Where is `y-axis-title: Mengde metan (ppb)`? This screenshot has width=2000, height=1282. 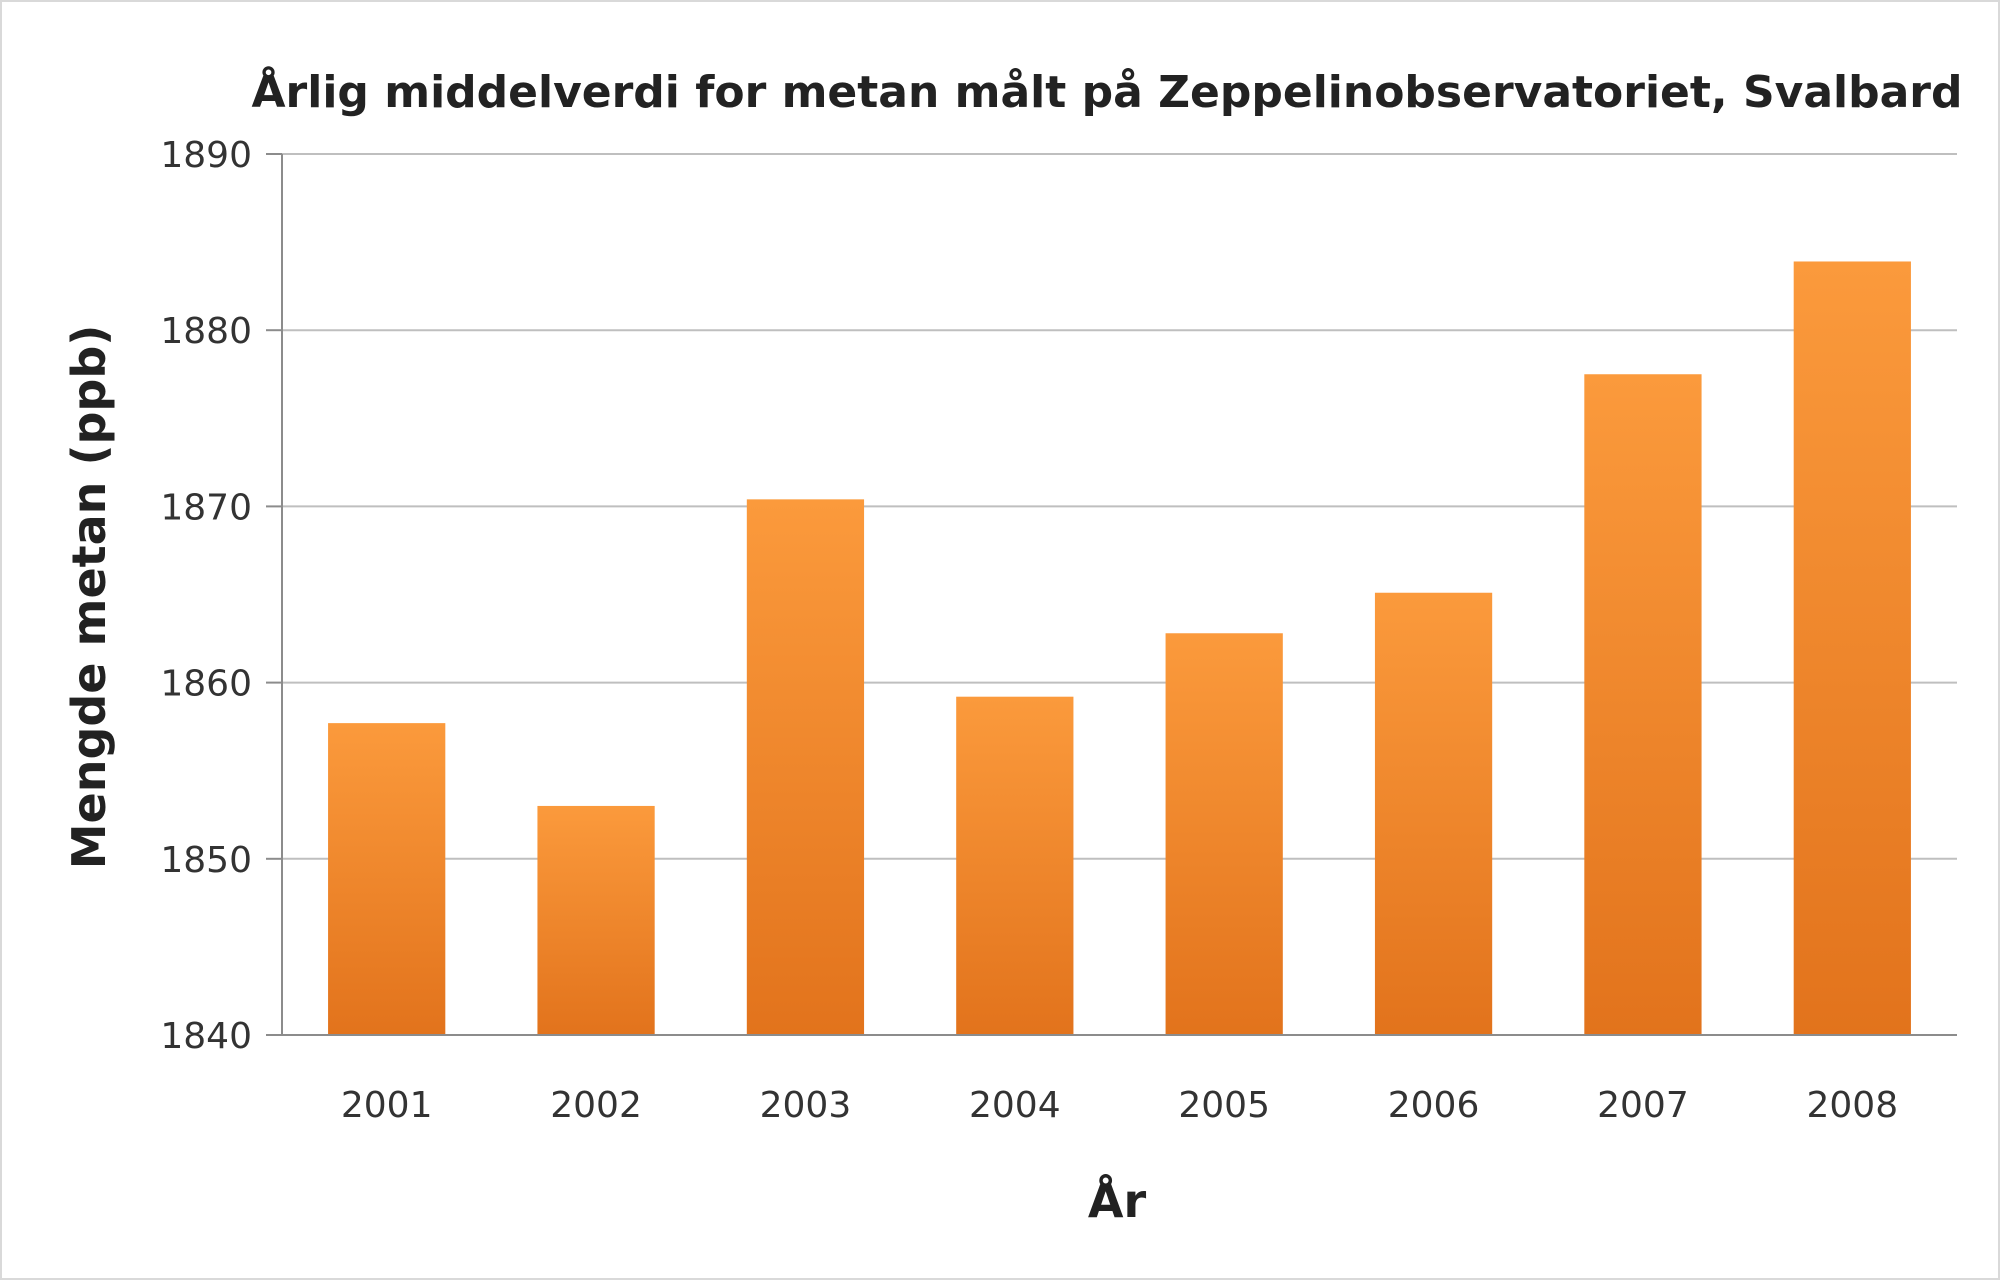
y-axis-title: Mengde metan (ppb) is located at coordinates (89, 597).